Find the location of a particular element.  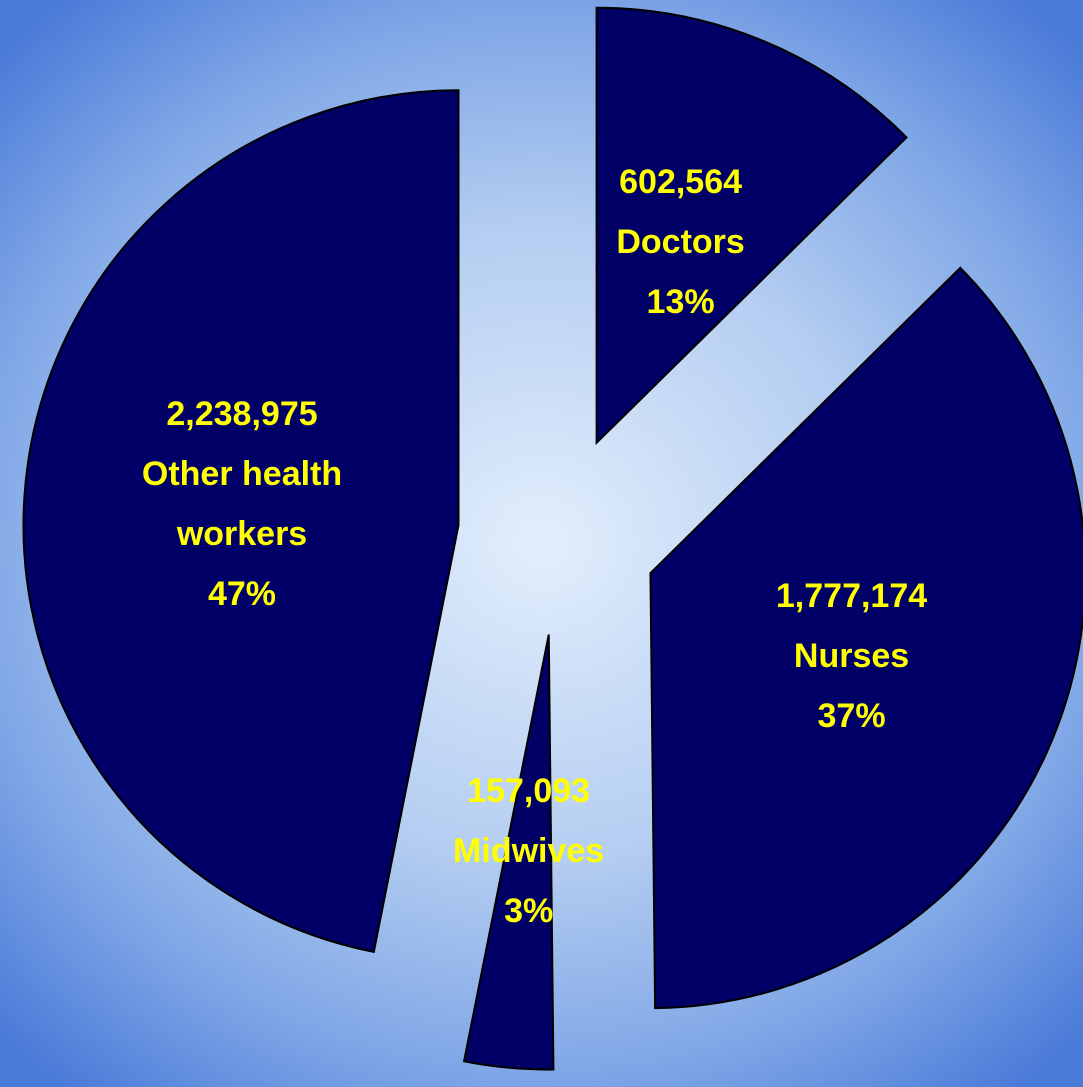

category-label: Other health workers is located at coordinates (242, 503).